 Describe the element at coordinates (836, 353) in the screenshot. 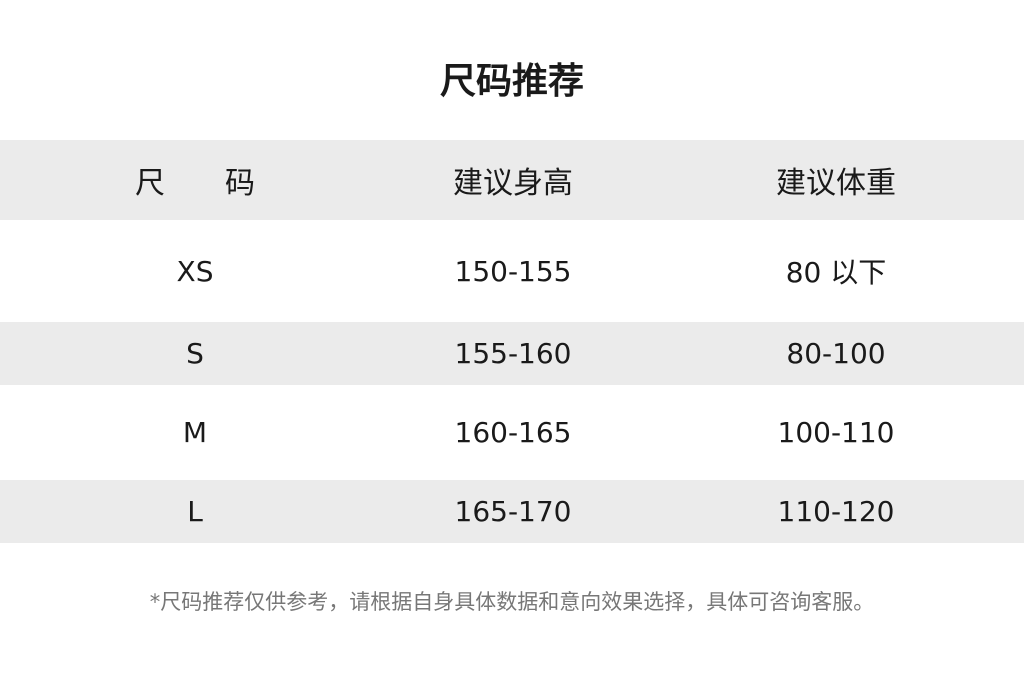

I see `weight-cell: 80-100` at that location.